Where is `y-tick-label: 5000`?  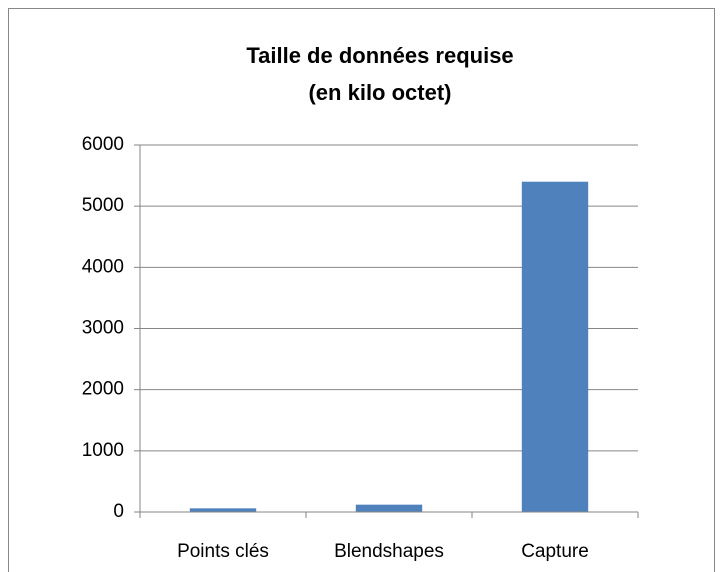 y-tick-label: 5000 is located at coordinates (103, 205).